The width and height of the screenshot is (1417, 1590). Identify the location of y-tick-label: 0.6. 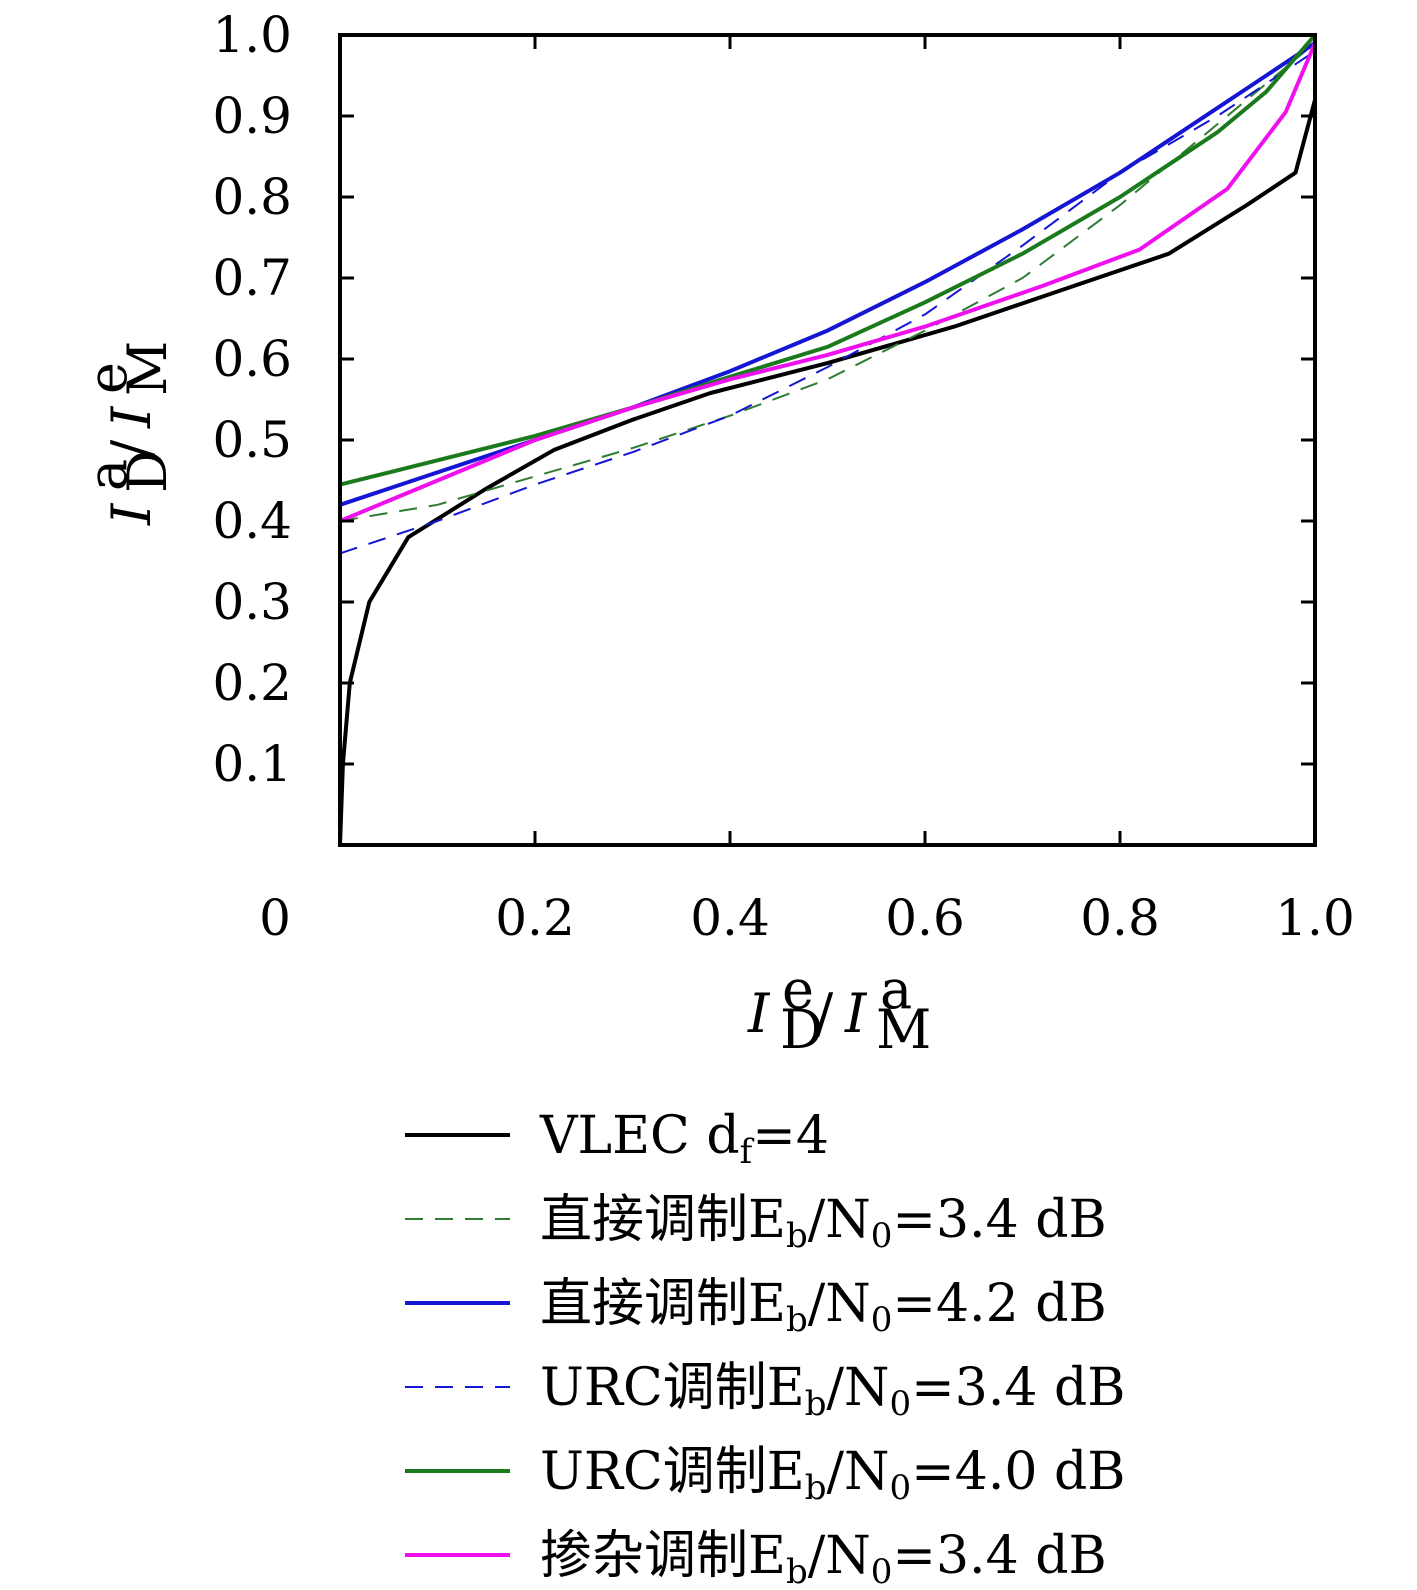
(252, 359).